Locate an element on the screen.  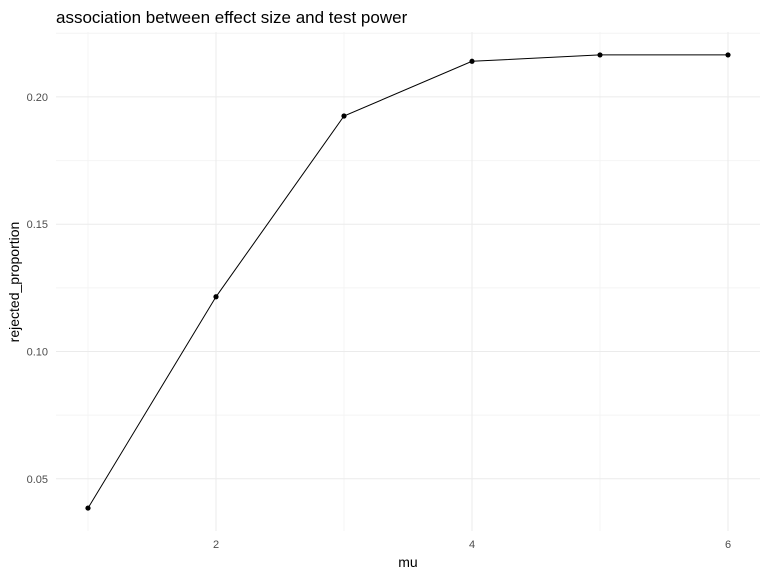
y-tick-label: 0.10 is located at coordinates (37, 353).